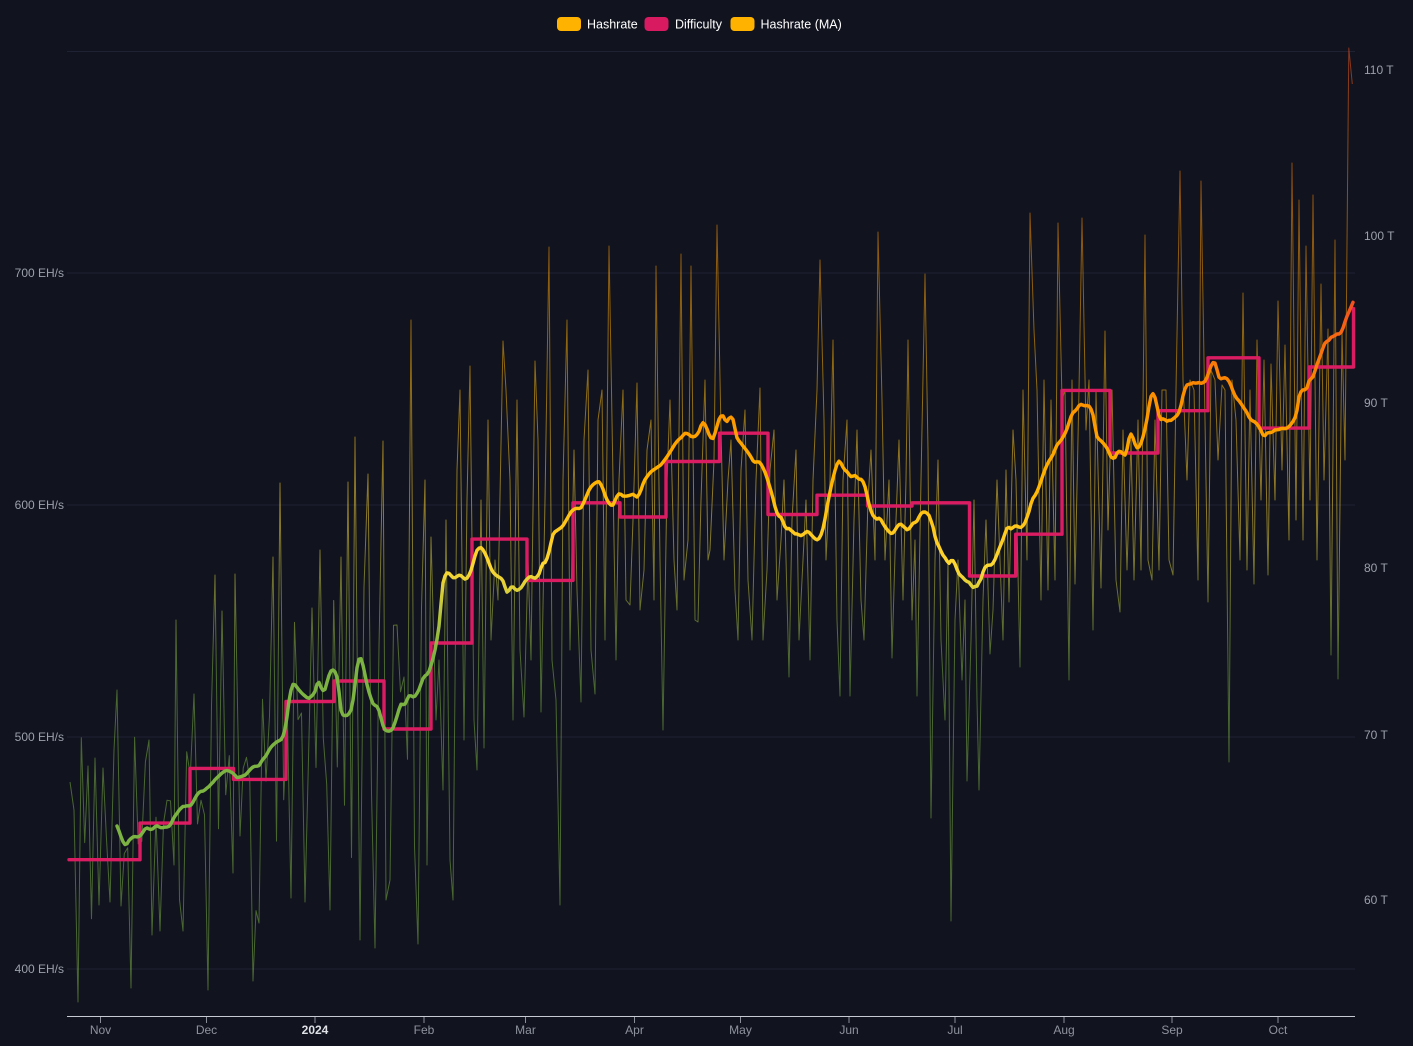 The height and width of the screenshot is (1046, 1413). Describe the element at coordinates (954, 1030) in the screenshot. I see `svg-text: Jul` at that location.